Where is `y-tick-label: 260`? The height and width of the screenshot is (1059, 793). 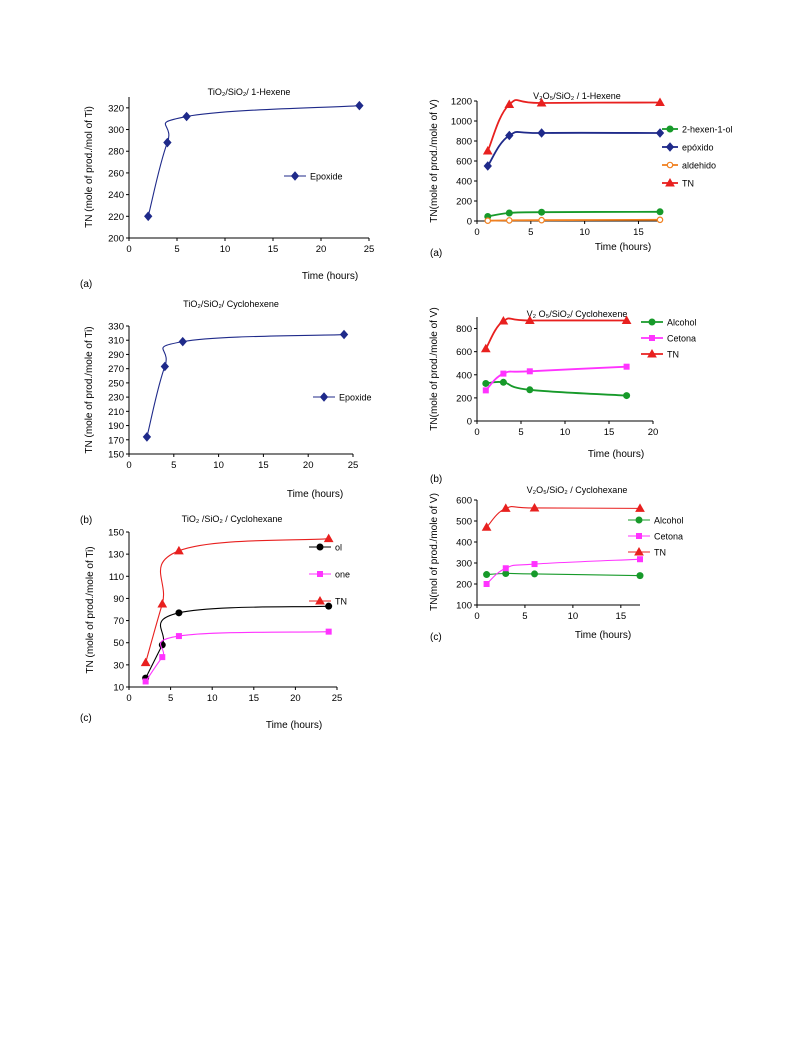 y-tick-label: 260 is located at coordinates (116, 173).